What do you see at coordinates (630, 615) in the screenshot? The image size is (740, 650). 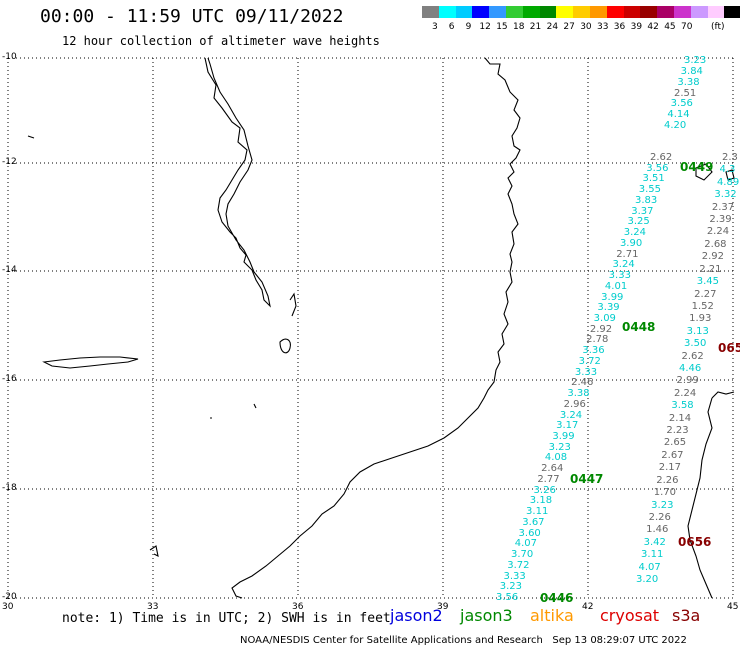 I see `satellite-label: cryosat` at bounding box center [630, 615].